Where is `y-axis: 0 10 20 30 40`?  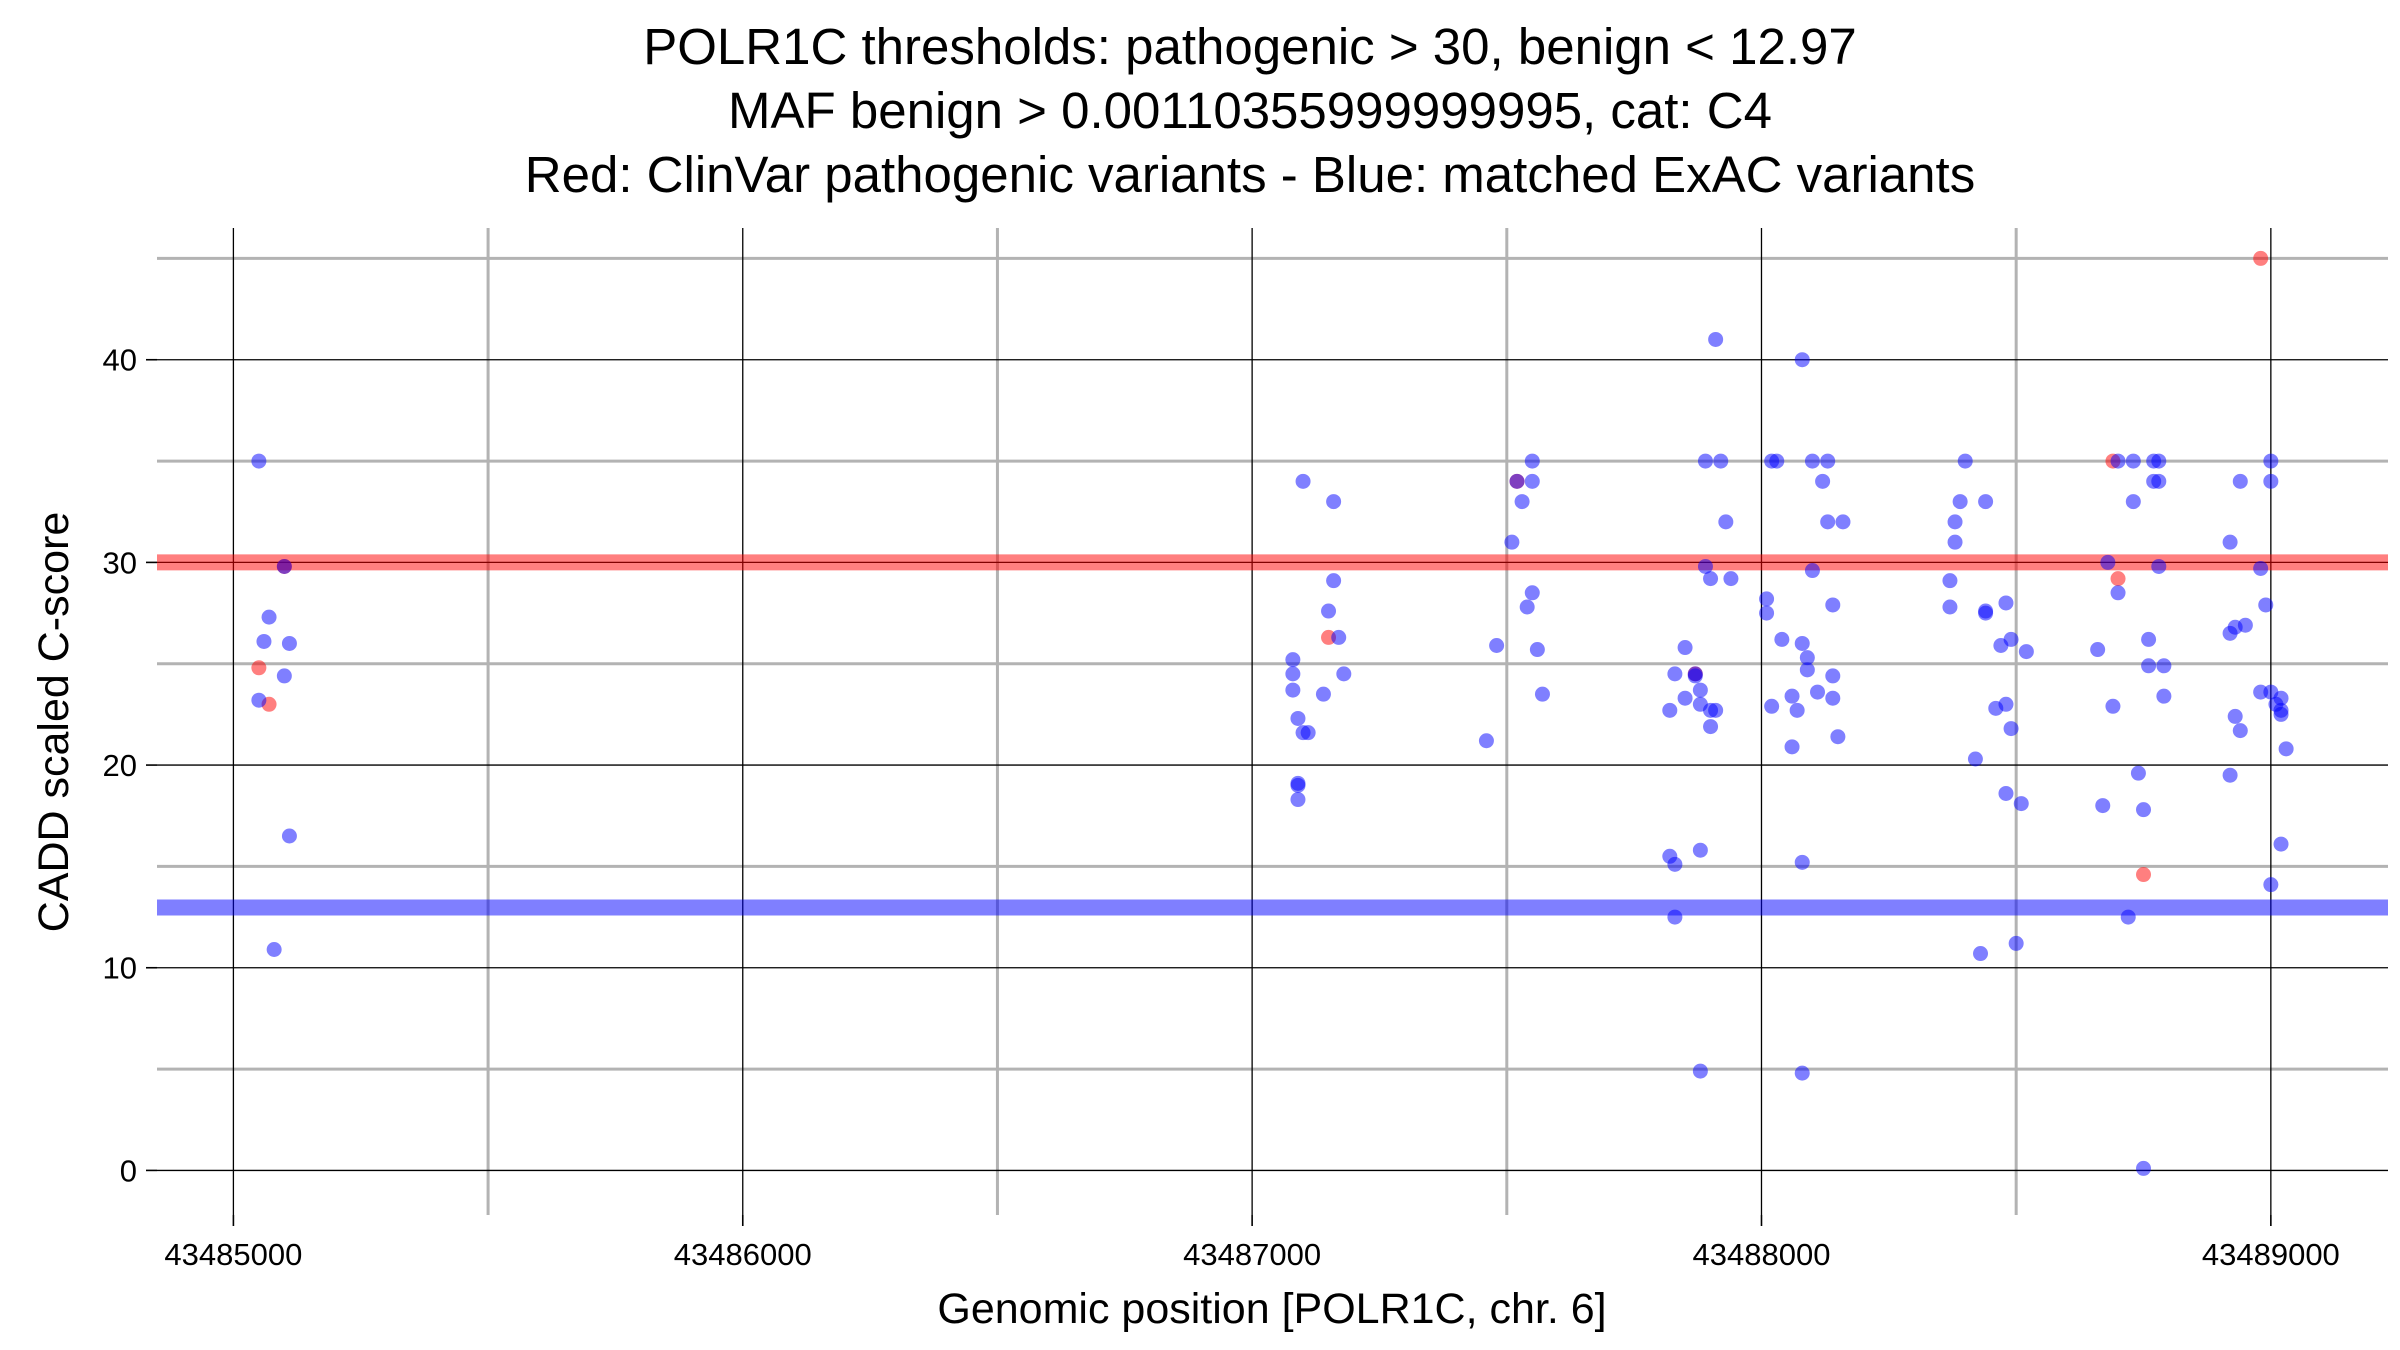 y-axis: 0 10 20 30 40 is located at coordinates (130, 765).